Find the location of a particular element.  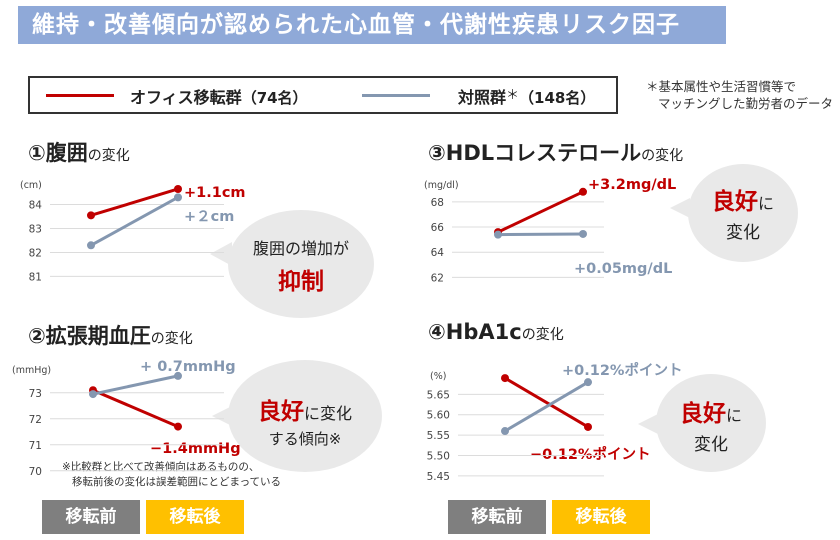

hdl-panel-title: ③HDLコレステロールの変化 is located at coordinates (555, 152).